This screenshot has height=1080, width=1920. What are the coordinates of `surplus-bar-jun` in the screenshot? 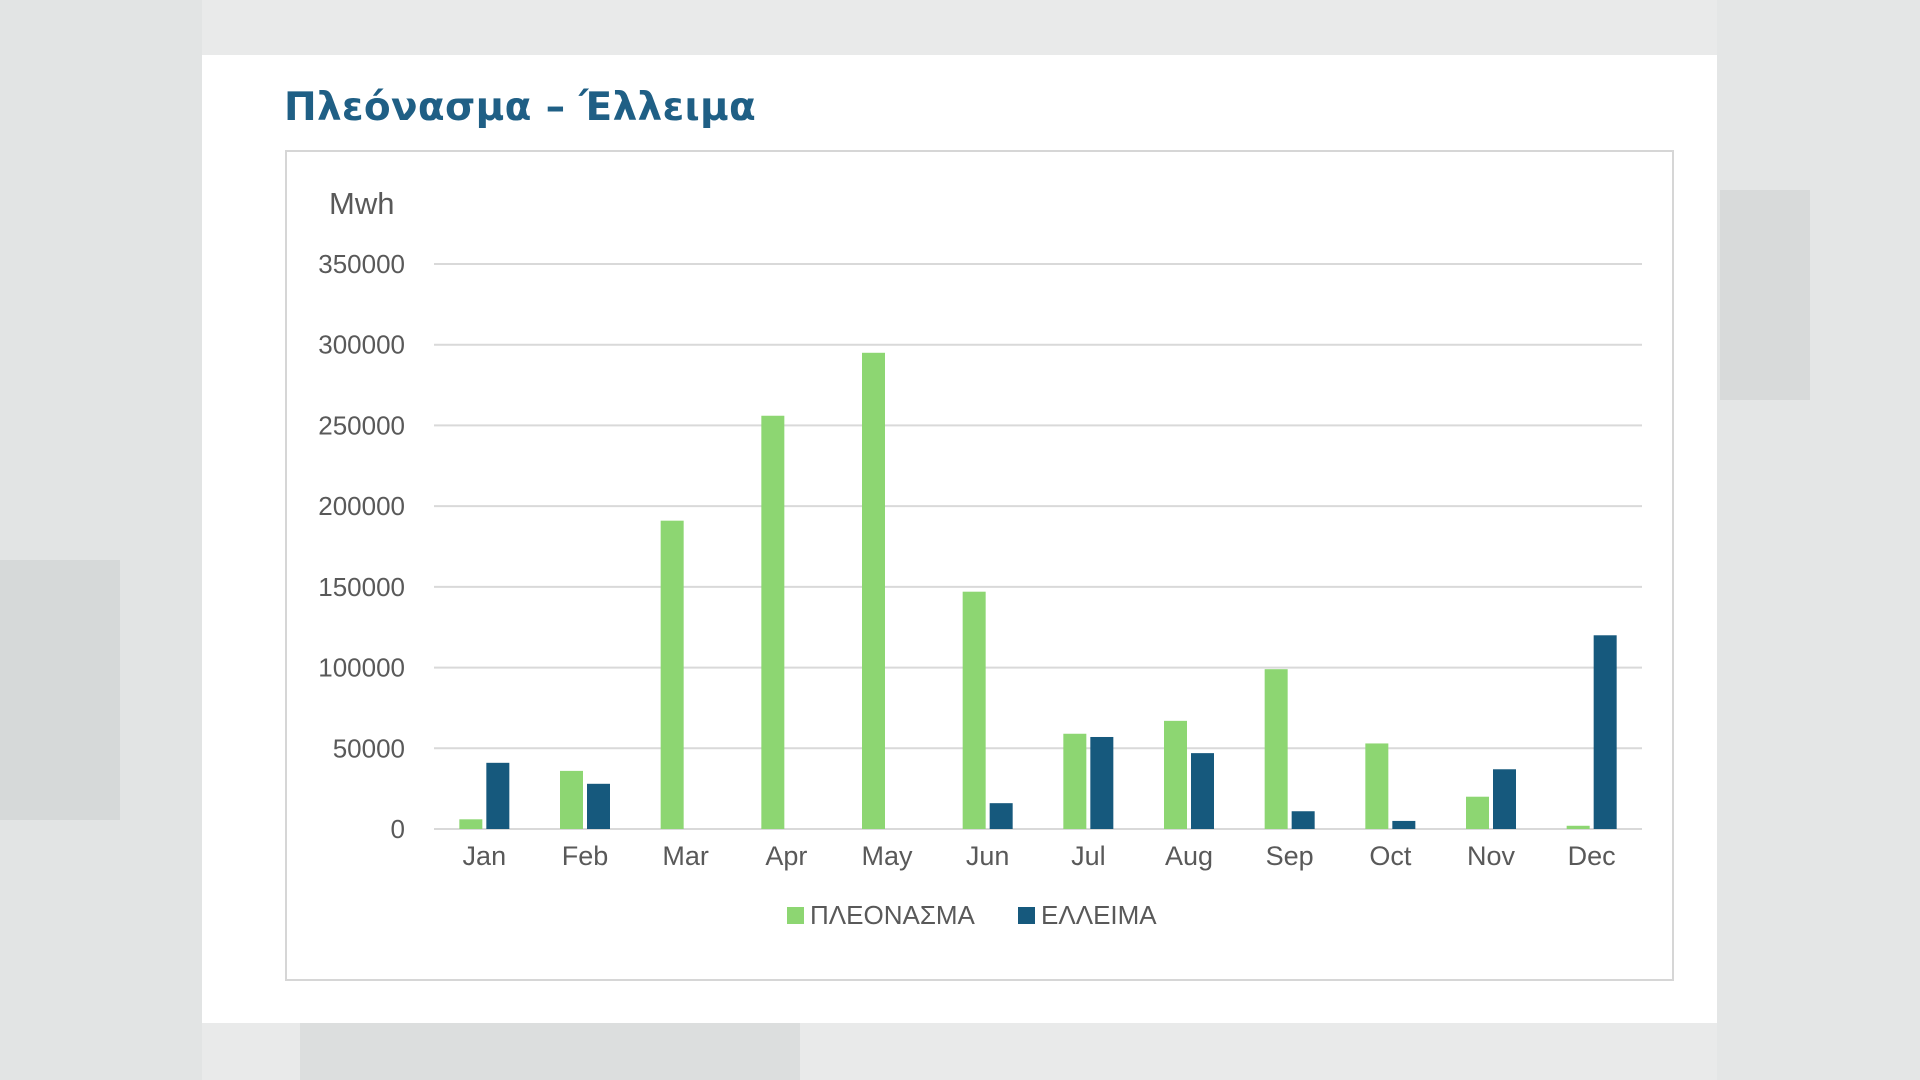 It's located at (974, 710).